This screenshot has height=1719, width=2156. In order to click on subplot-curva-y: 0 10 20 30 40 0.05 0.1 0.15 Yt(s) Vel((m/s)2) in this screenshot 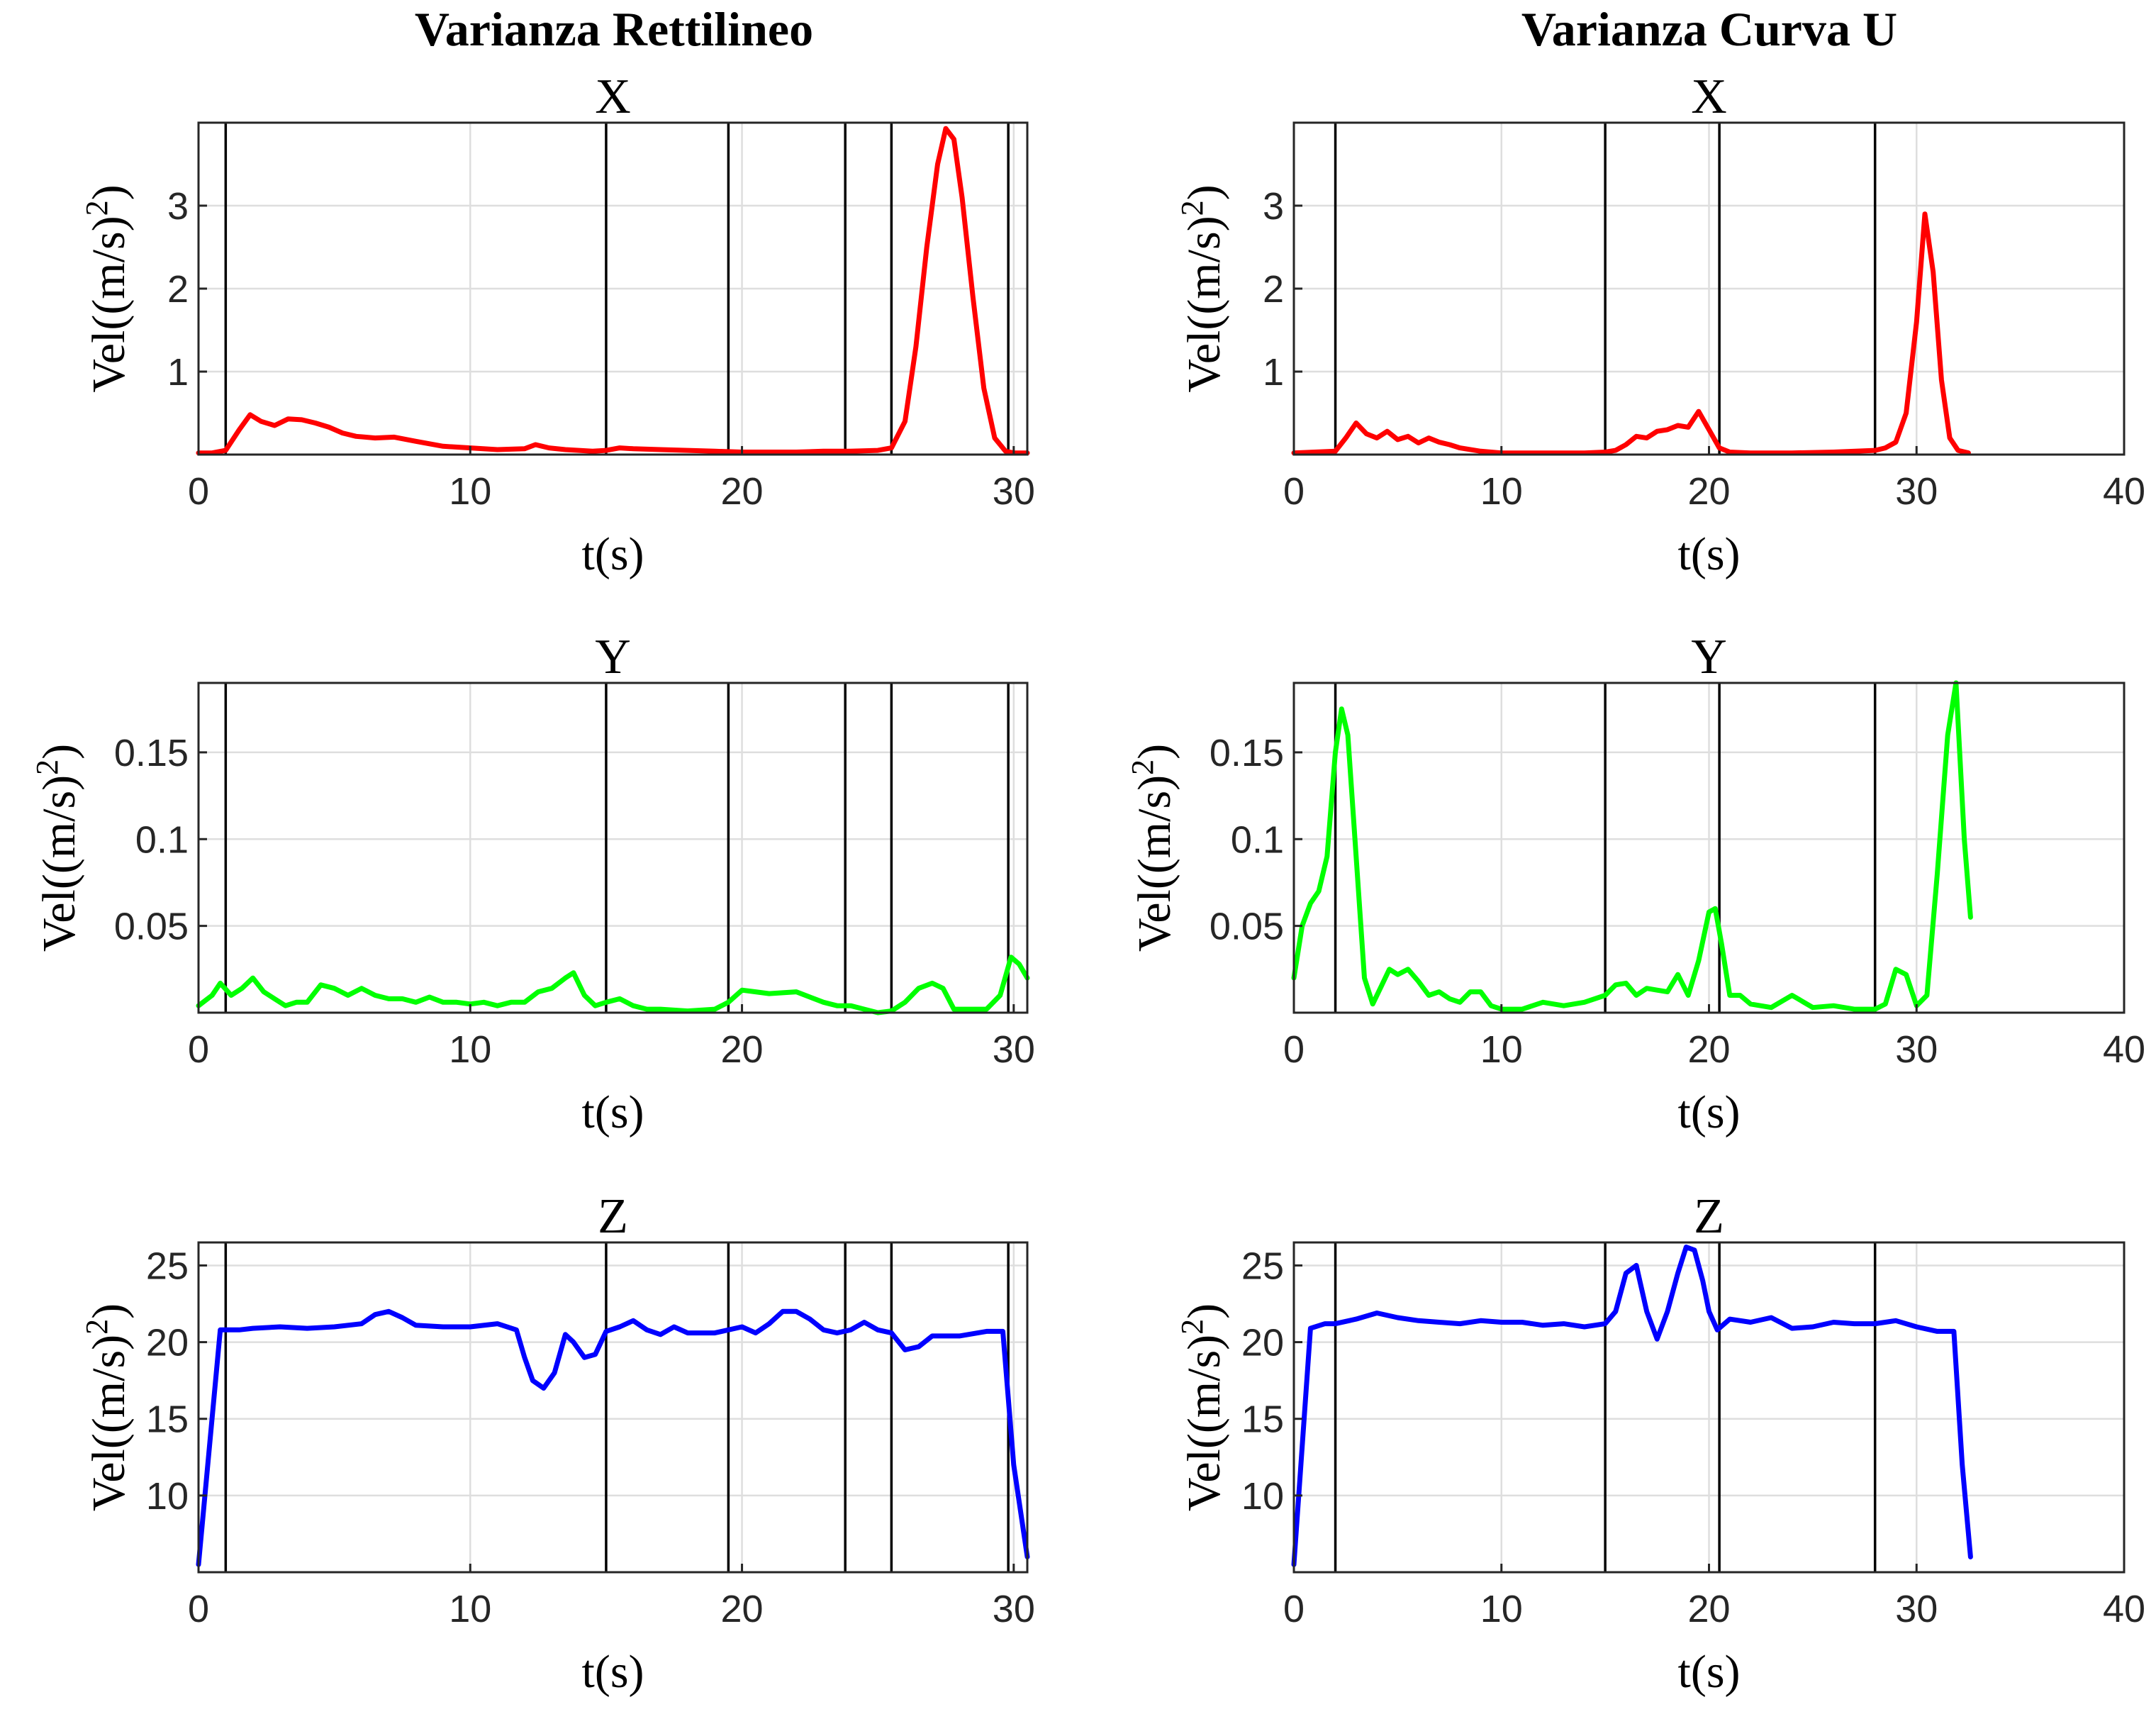, I will do `click(1635, 884)`.